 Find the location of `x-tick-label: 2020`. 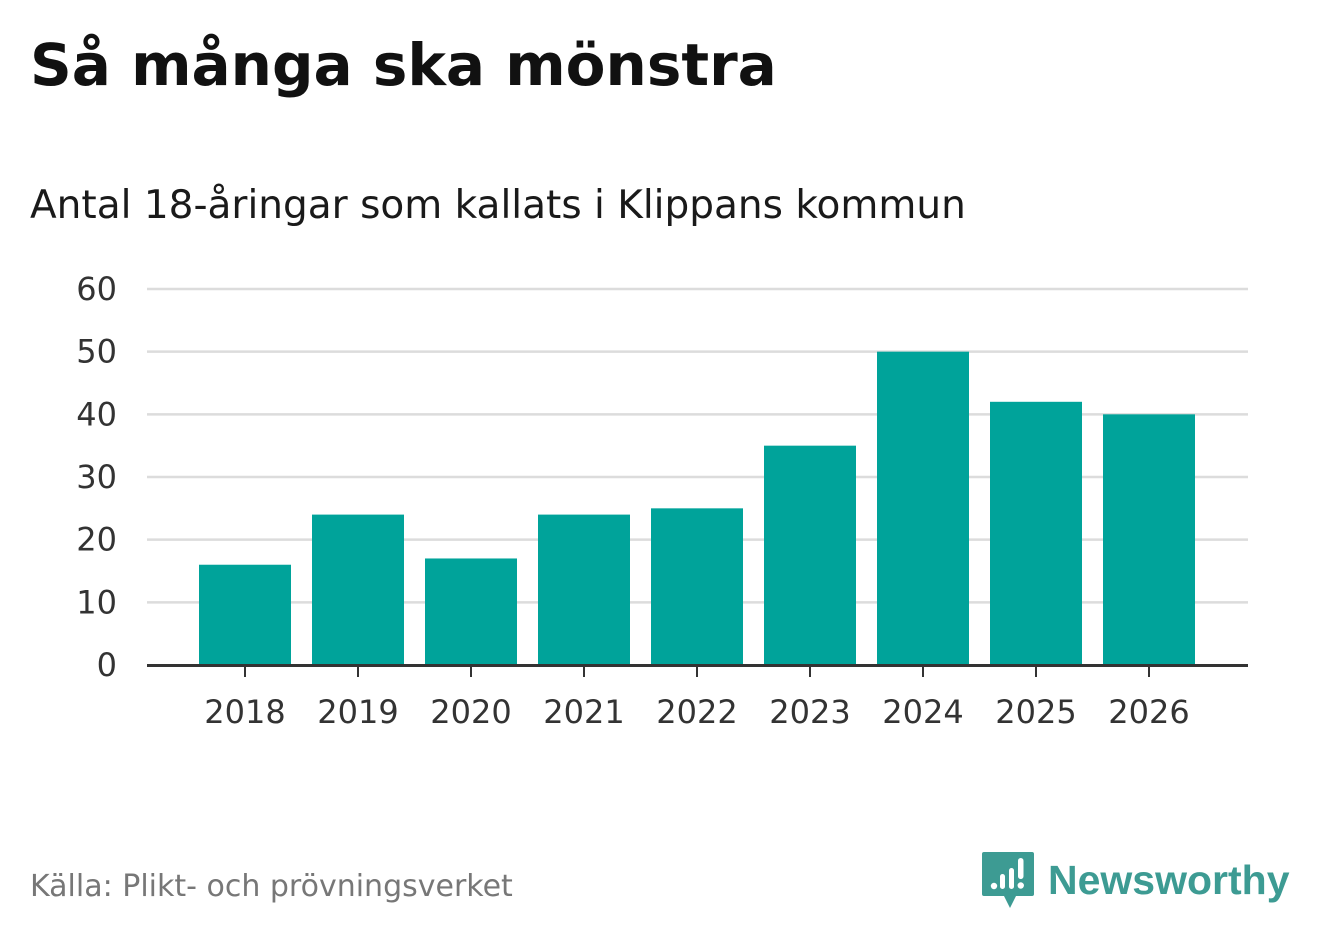

x-tick-label: 2020 is located at coordinates (470, 712).